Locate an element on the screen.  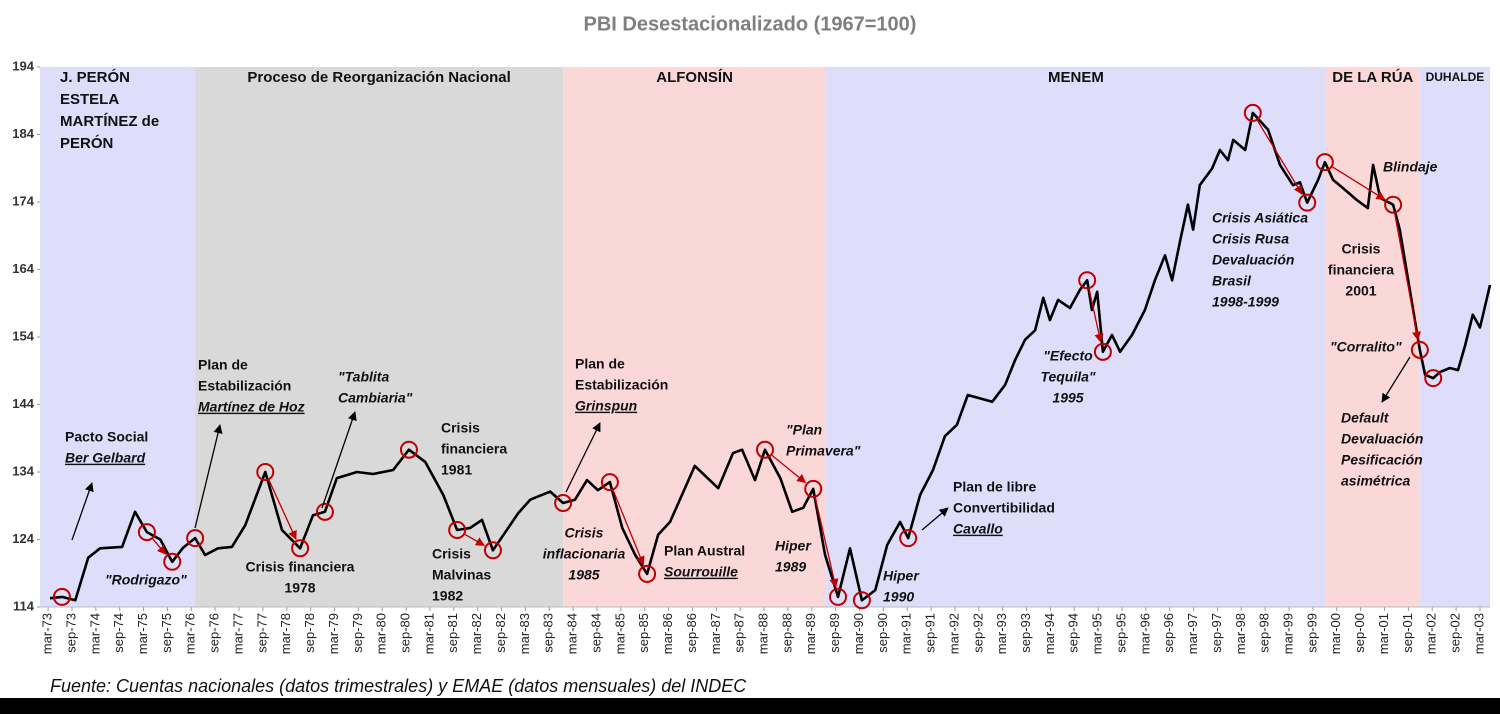
annotation: Pacto Social is located at coordinates (106, 437).